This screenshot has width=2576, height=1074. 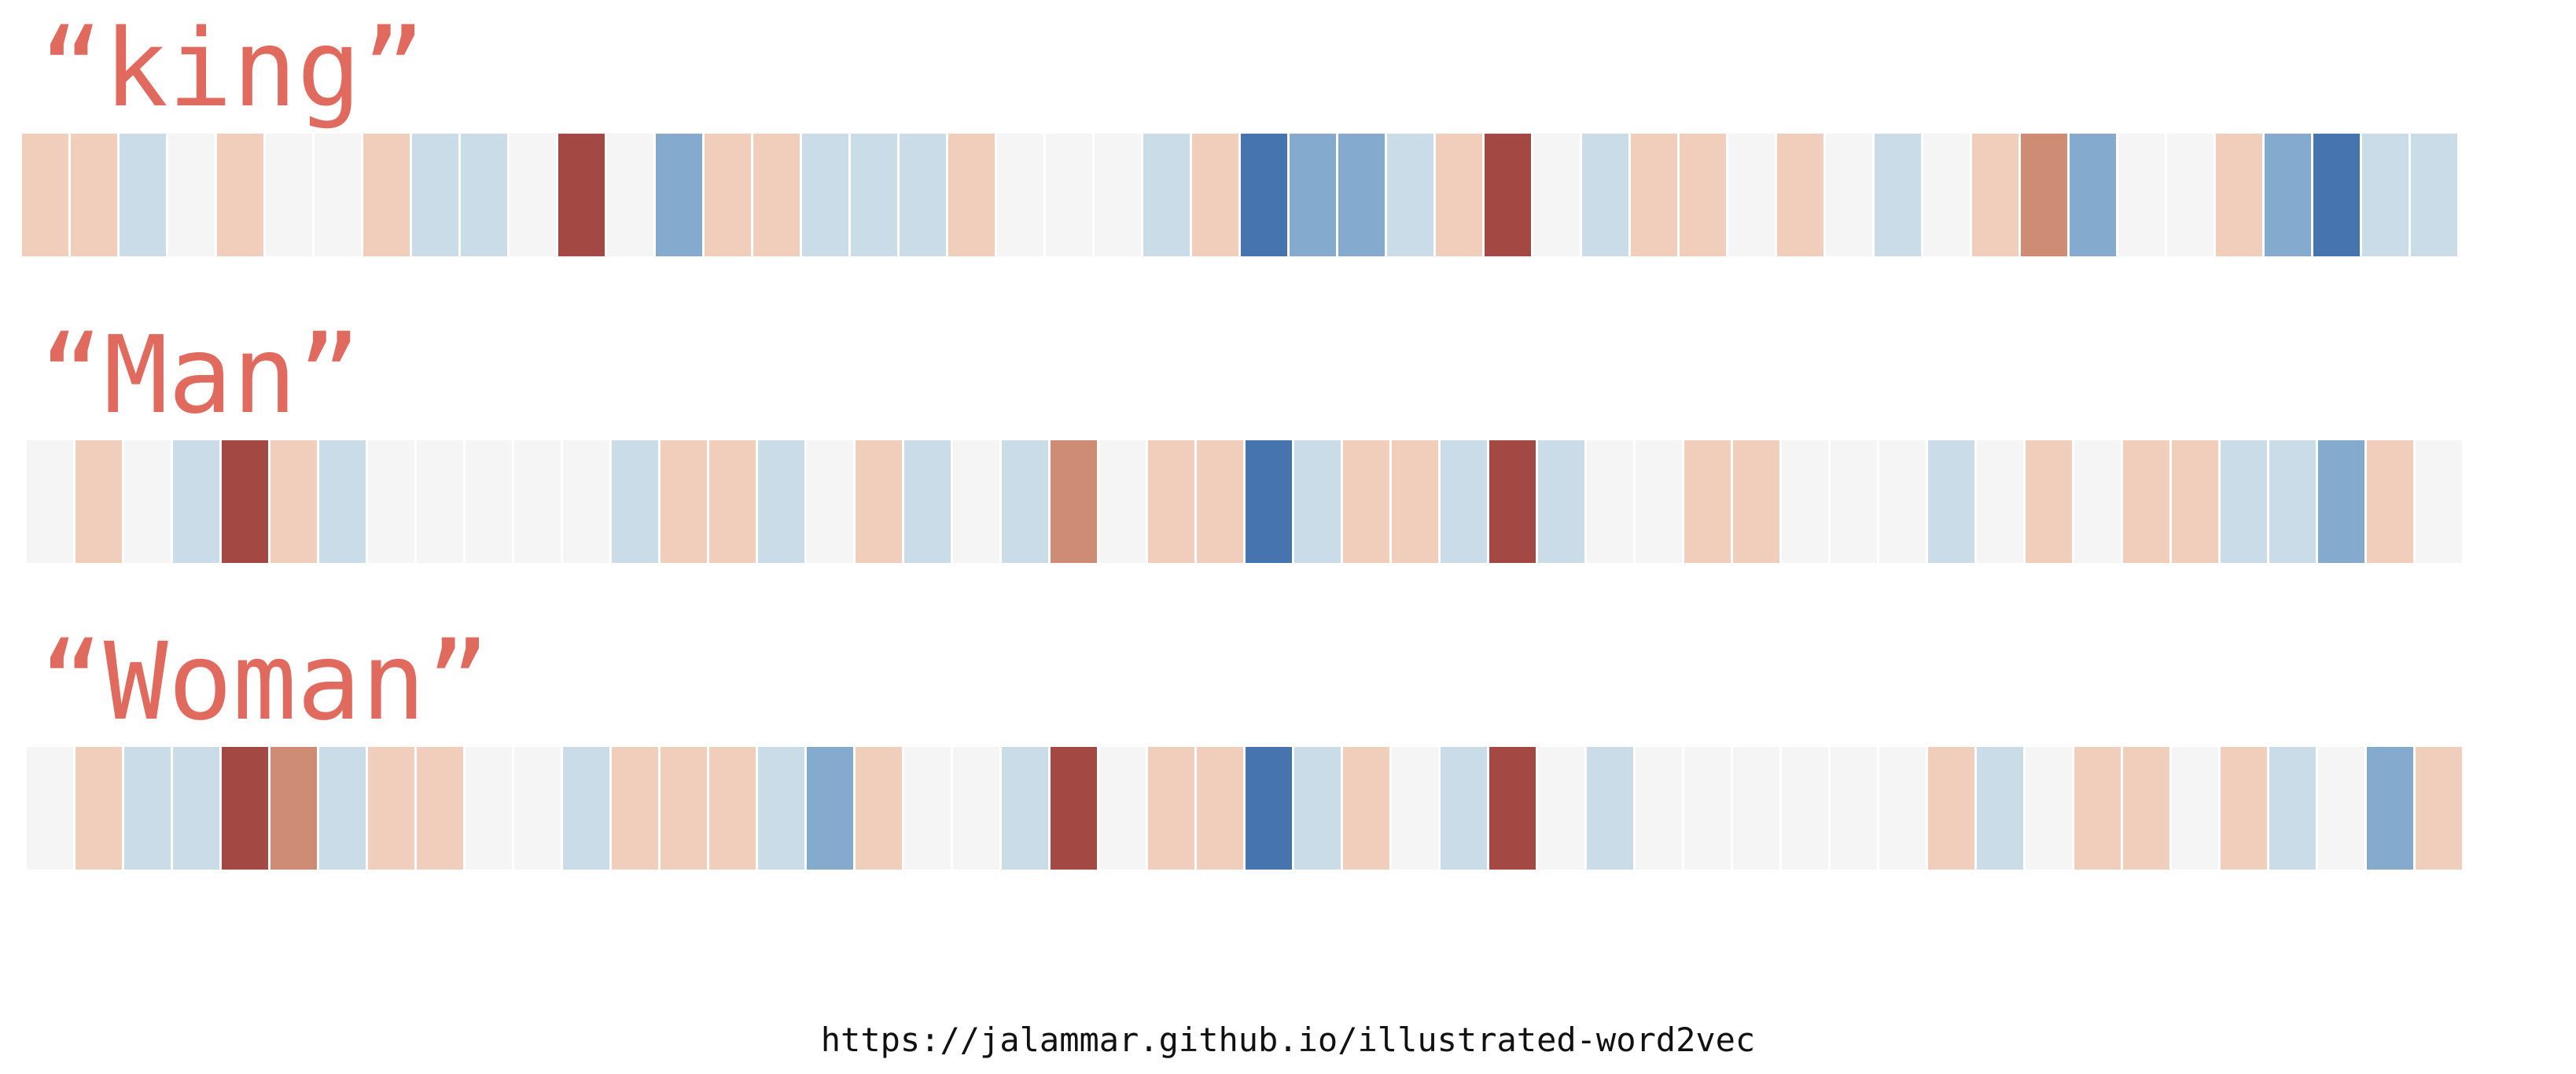 I want to click on embedding-vector-king, so click(x=1299, y=195).